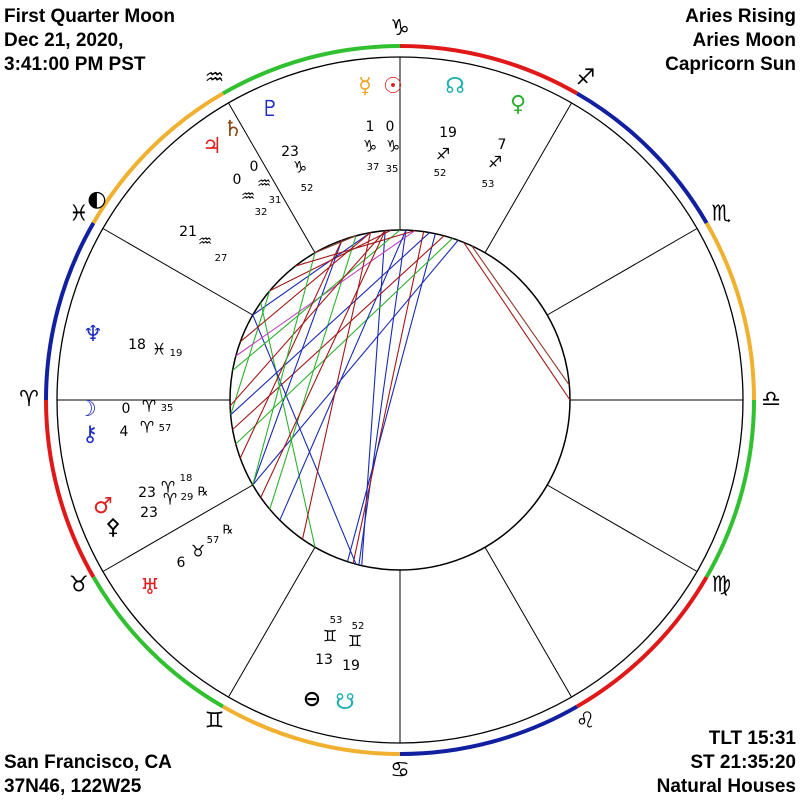 This screenshot has height=800, width=800. What do you see at coordinates (150, 587) in the screenshot?
I see `planet-glyph: ♅` at bounding box center [150, 587].